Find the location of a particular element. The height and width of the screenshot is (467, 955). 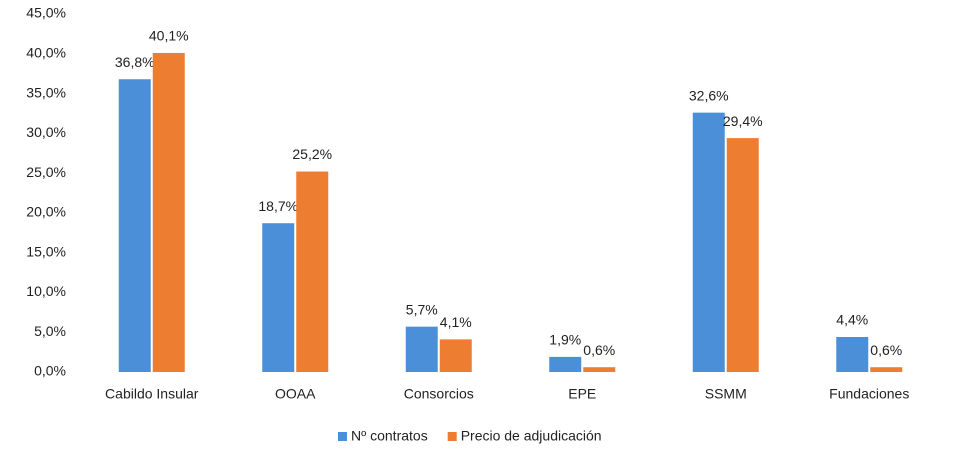

y-tick-label: 45,0% is located at coordinates (46, 13).